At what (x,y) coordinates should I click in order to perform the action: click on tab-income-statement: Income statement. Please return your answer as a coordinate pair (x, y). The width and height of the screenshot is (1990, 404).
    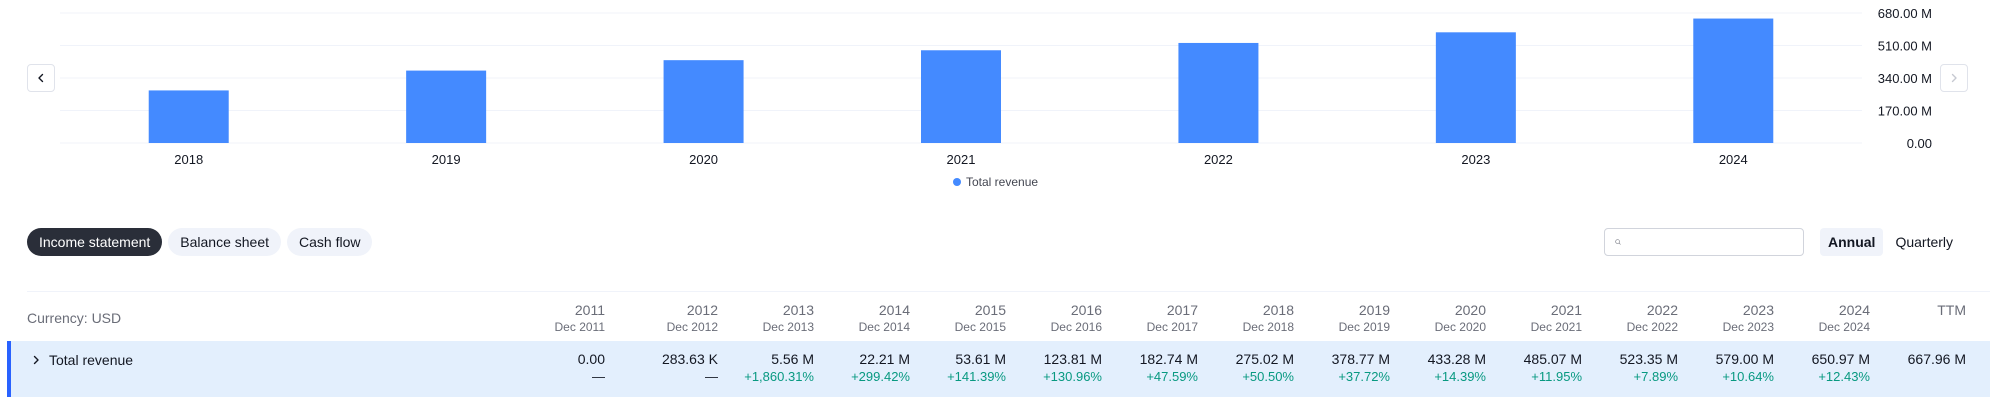
    Looking at the image, I should click on (95, 242).